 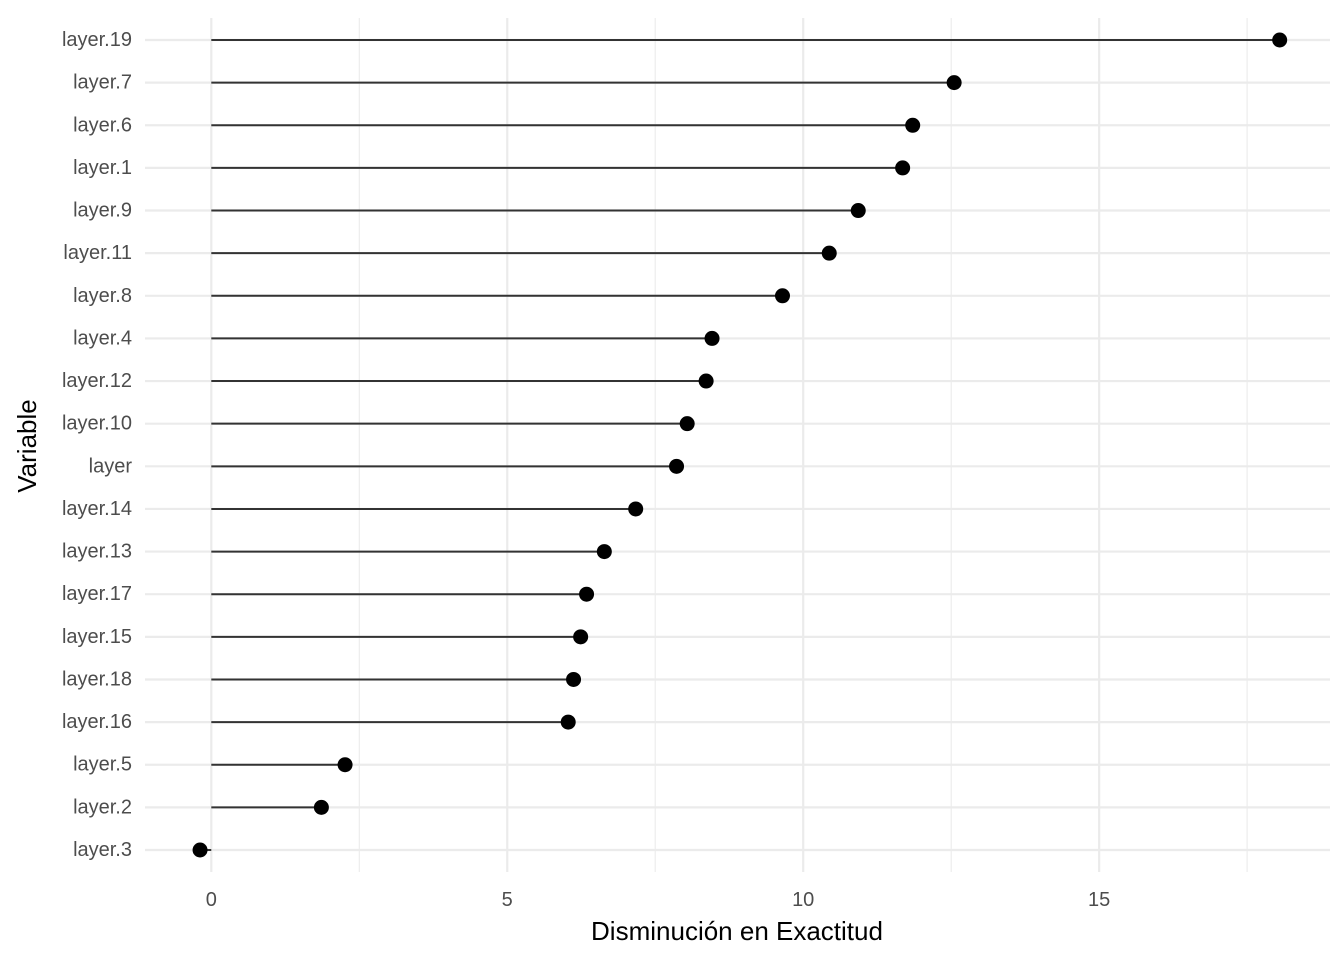 What do you see at coordinates (97, 381) in the screenshot?
I see `y-tick-label: layer.12` at bounding box center [97, 381].